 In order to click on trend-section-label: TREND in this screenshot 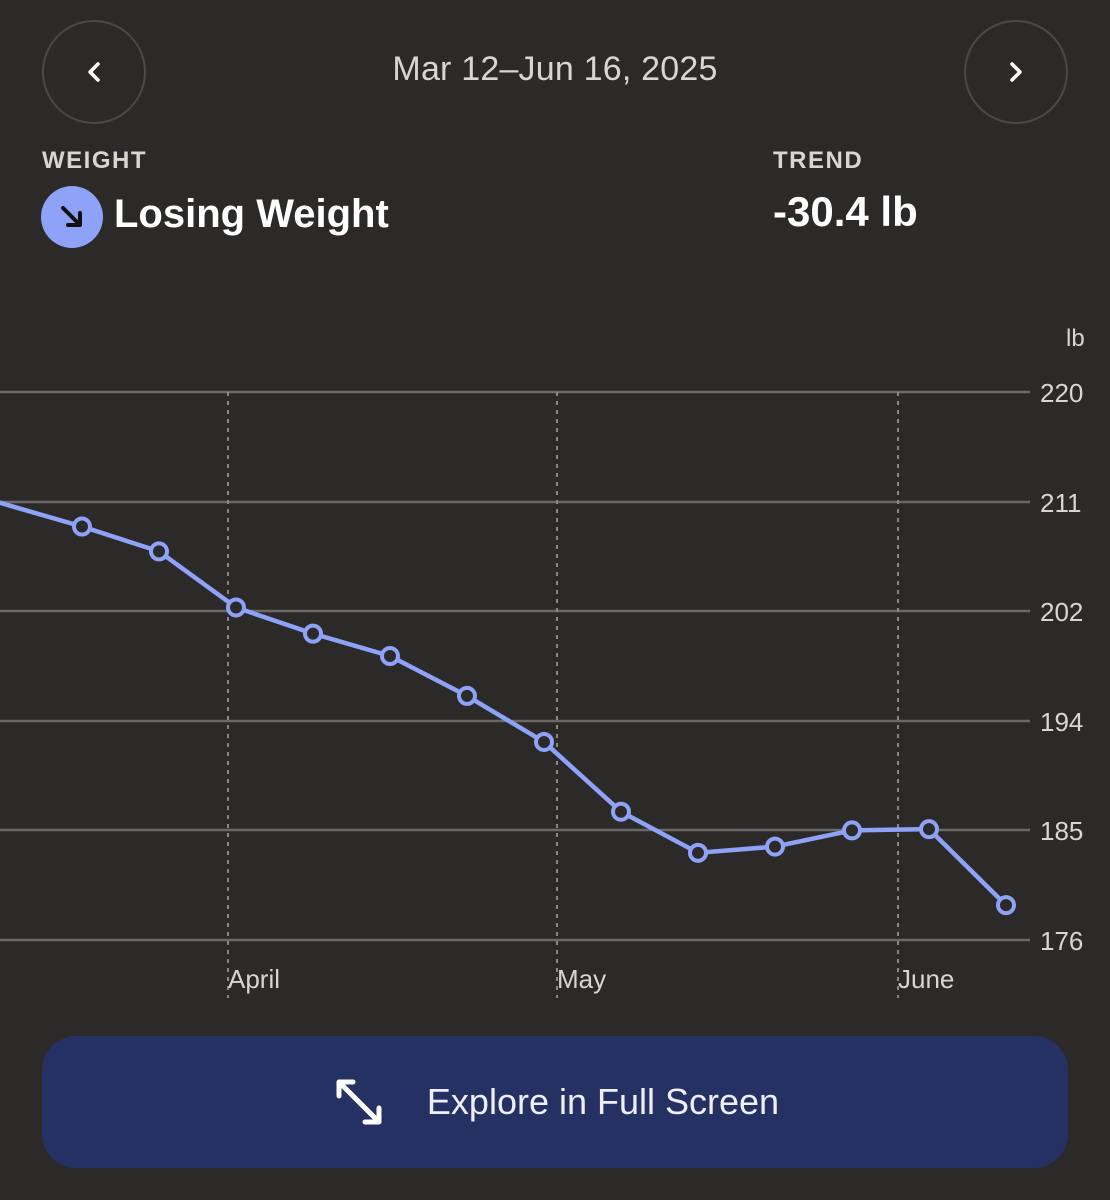, I will do `click(818, 160)`.